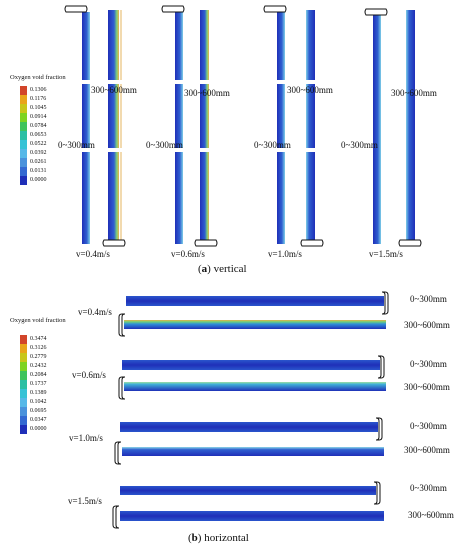 The width and height of the screenshot is (454, 550). Describe the element at coordinates (249, 441) in the screenshot. I see `horizontal-case-1.0` at that location.